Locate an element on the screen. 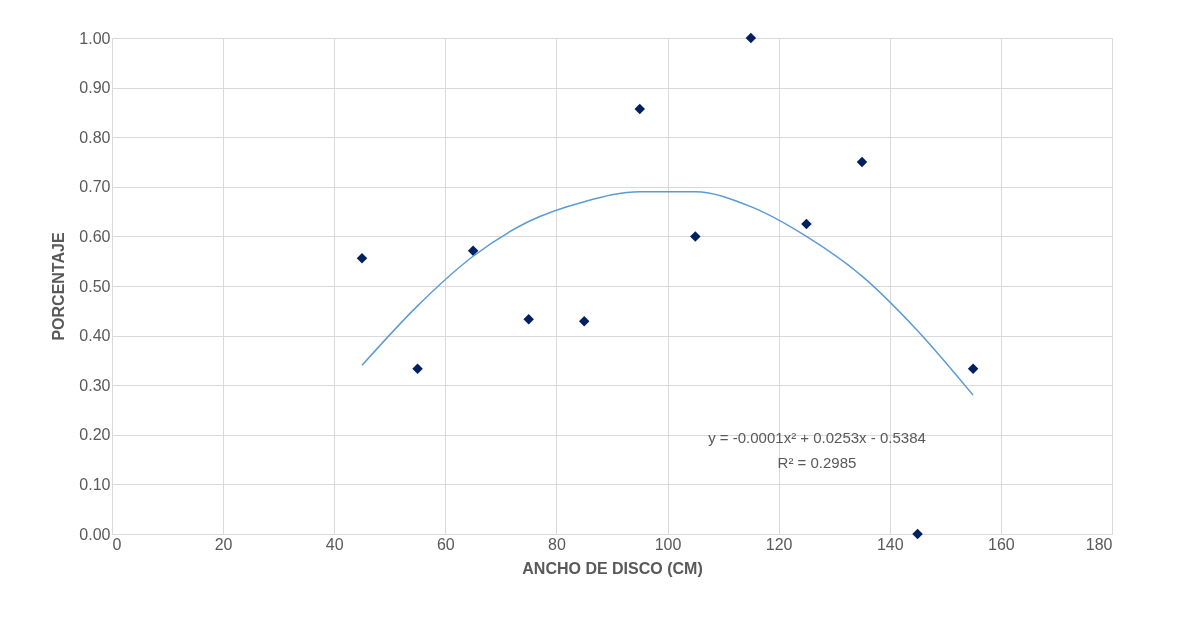  y-axis-title: PORCENTAJE is located at coordinates (59, 286).